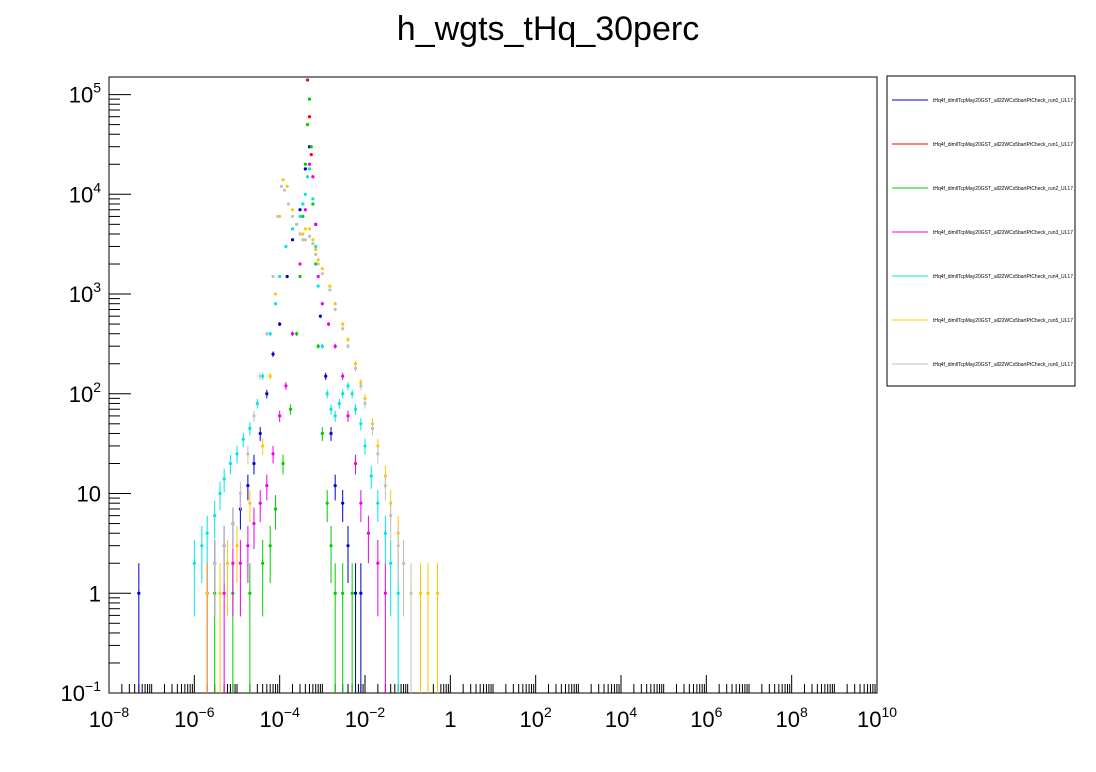 The image size is (1096, 772). I want to click on x-tick-label: 10⁴, so click(621, 718).